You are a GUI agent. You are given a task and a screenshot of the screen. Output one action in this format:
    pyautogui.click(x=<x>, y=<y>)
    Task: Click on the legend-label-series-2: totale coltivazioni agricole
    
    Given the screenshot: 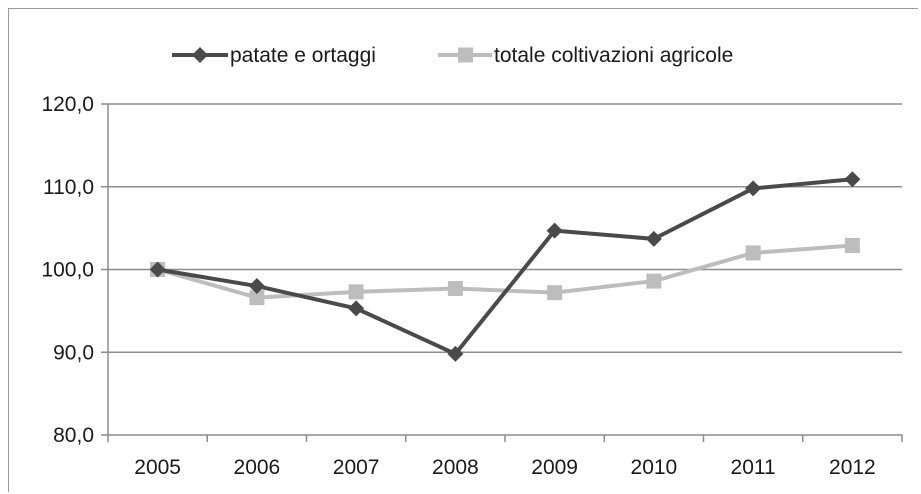 What is the action you would take?
    pyautogui.click(x=613, y=55)
    